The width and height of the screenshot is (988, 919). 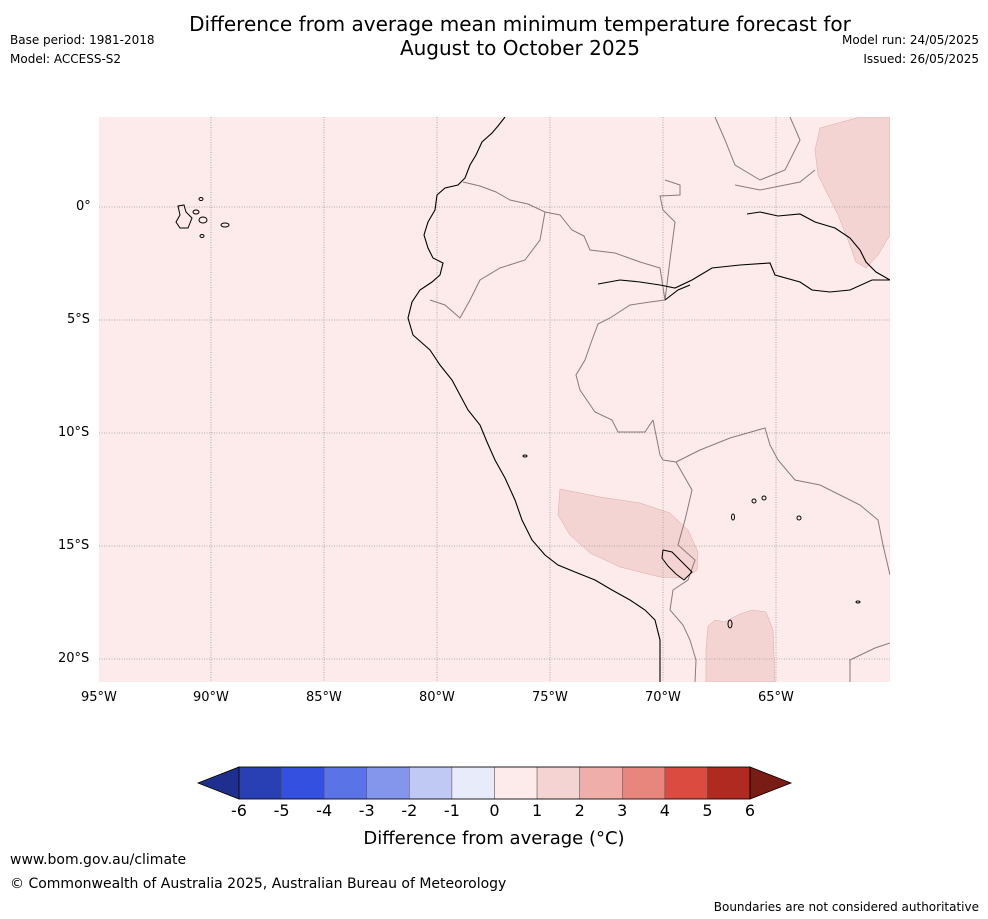 I want to click on title-line-2: August to October 2025, so click(x=520, y=48).